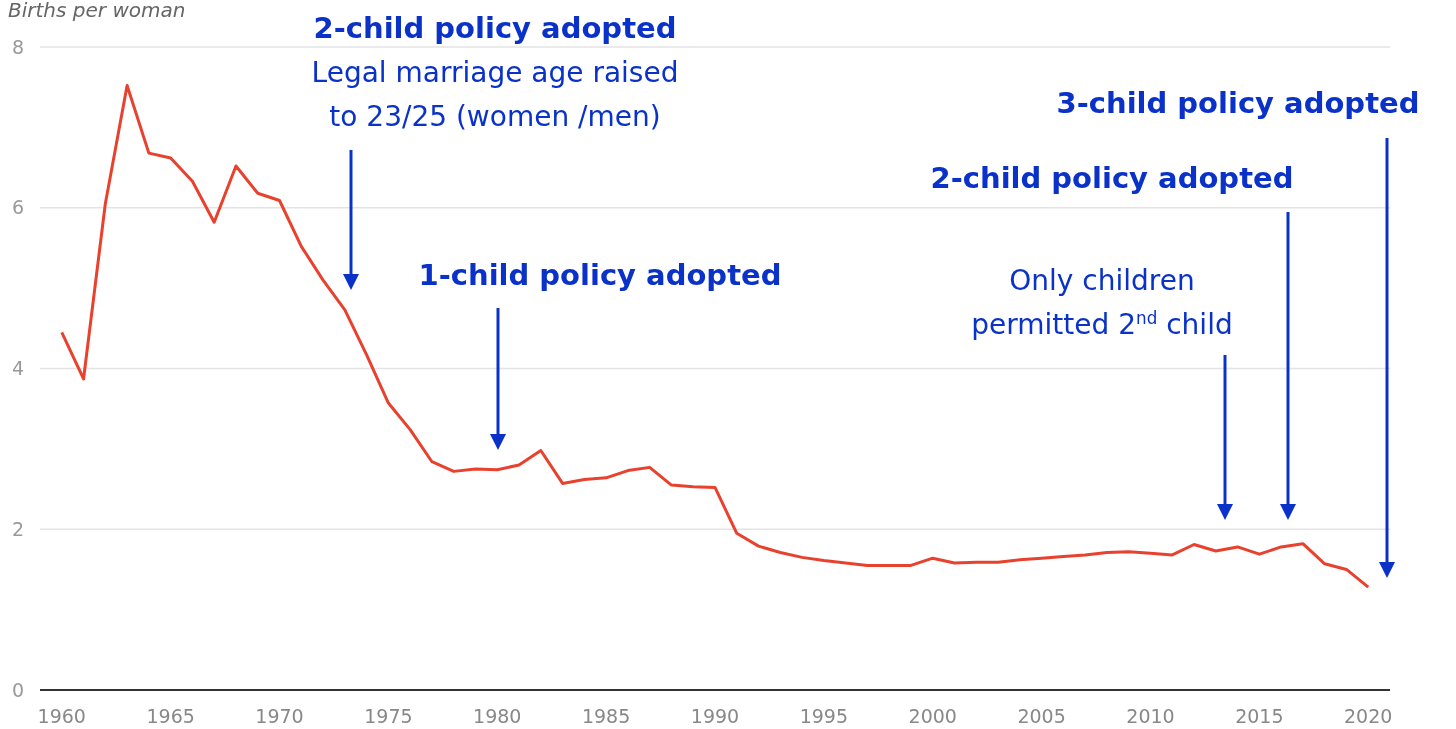  Describe the element at coordinates (1150, 716) in the screenshot. I see `x-tick-label: 2010` at that location.